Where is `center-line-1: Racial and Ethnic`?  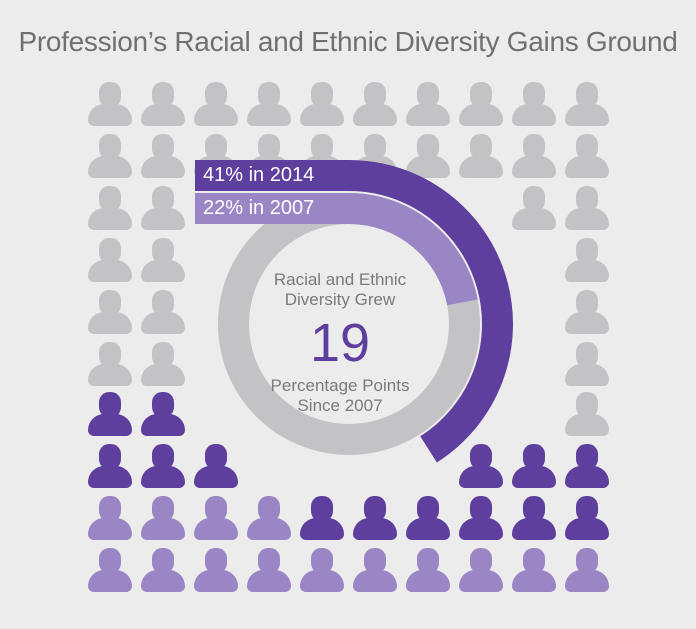 center-line-1: Racial and Ethnic is located at coordinates (340, 279).